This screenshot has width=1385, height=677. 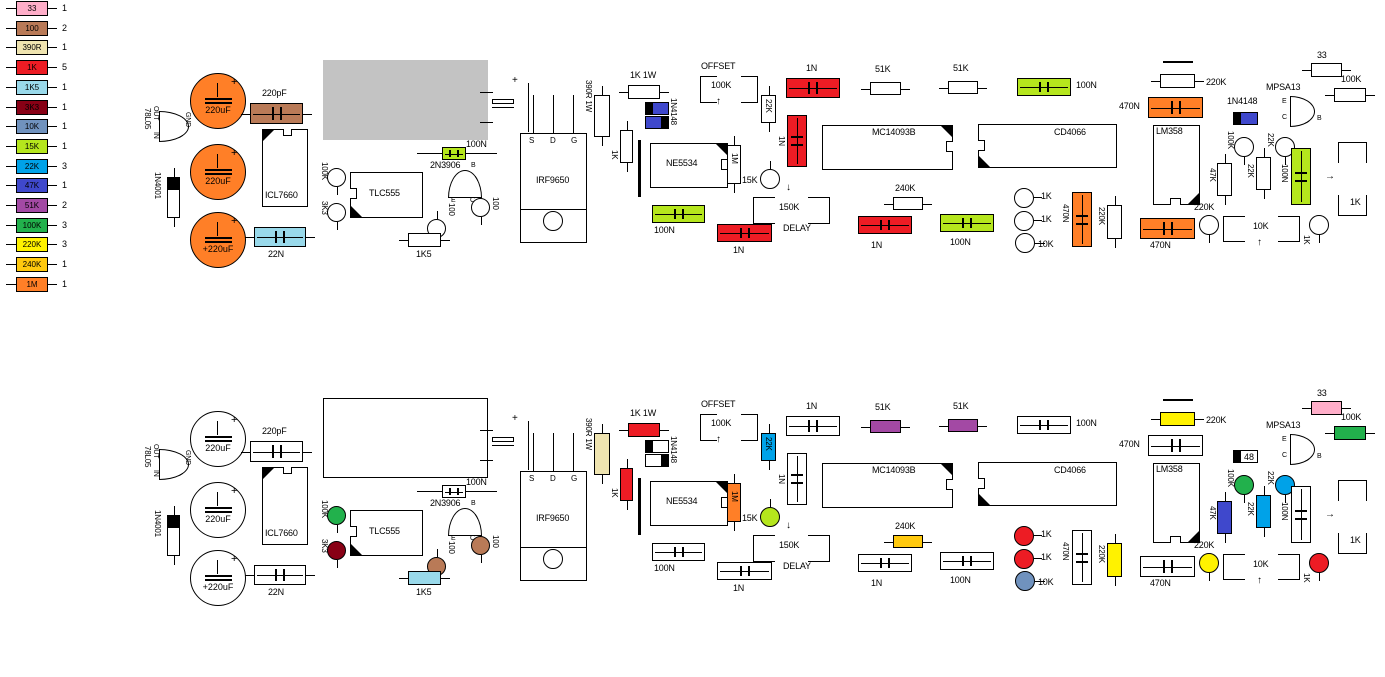 I want to click on label-220k-h: 220K, so click(x=1216, y=82).